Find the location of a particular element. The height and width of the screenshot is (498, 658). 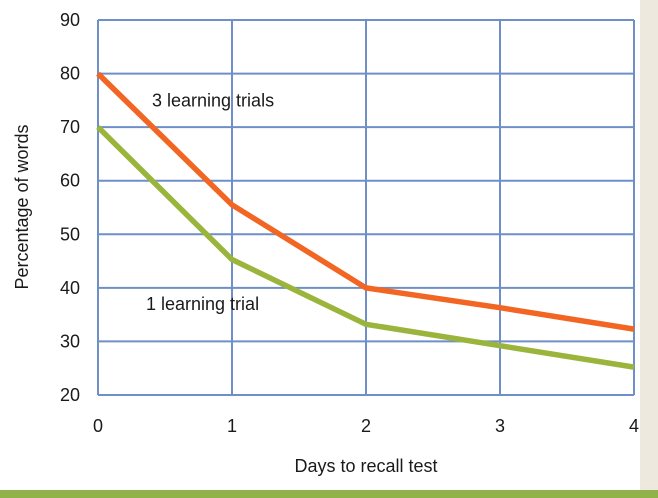

y-axis-label: Percentage of words is located at coordinates (22, 206).